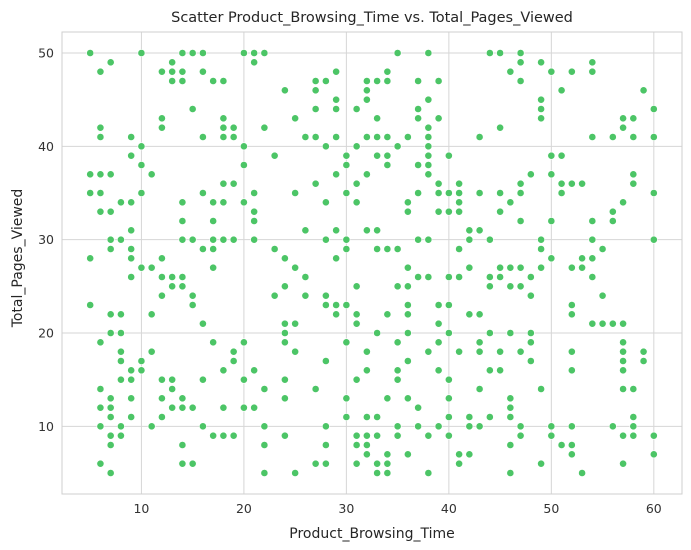 Image resolution: width=691 pixels, height=550 pixels. Describe the element at coordinates (244, 508) in the screenshot. I see `x-tick-label: 20` at that location.